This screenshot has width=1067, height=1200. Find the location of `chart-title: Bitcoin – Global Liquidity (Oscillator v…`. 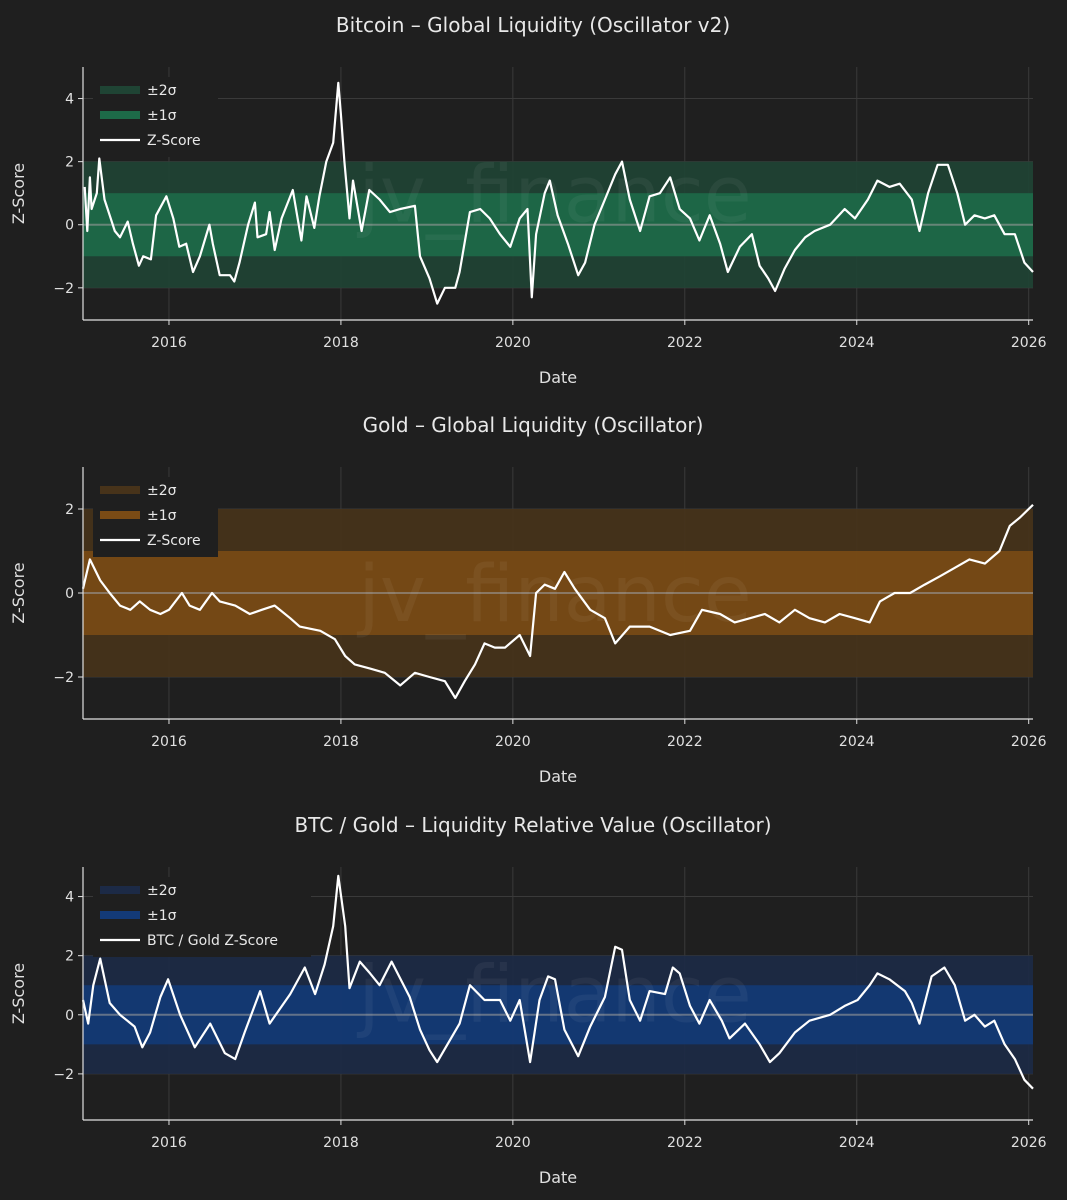

chart-title: Bitcoin – Global Liquidity (Oscillator v… is located at coordinates (533, 25).